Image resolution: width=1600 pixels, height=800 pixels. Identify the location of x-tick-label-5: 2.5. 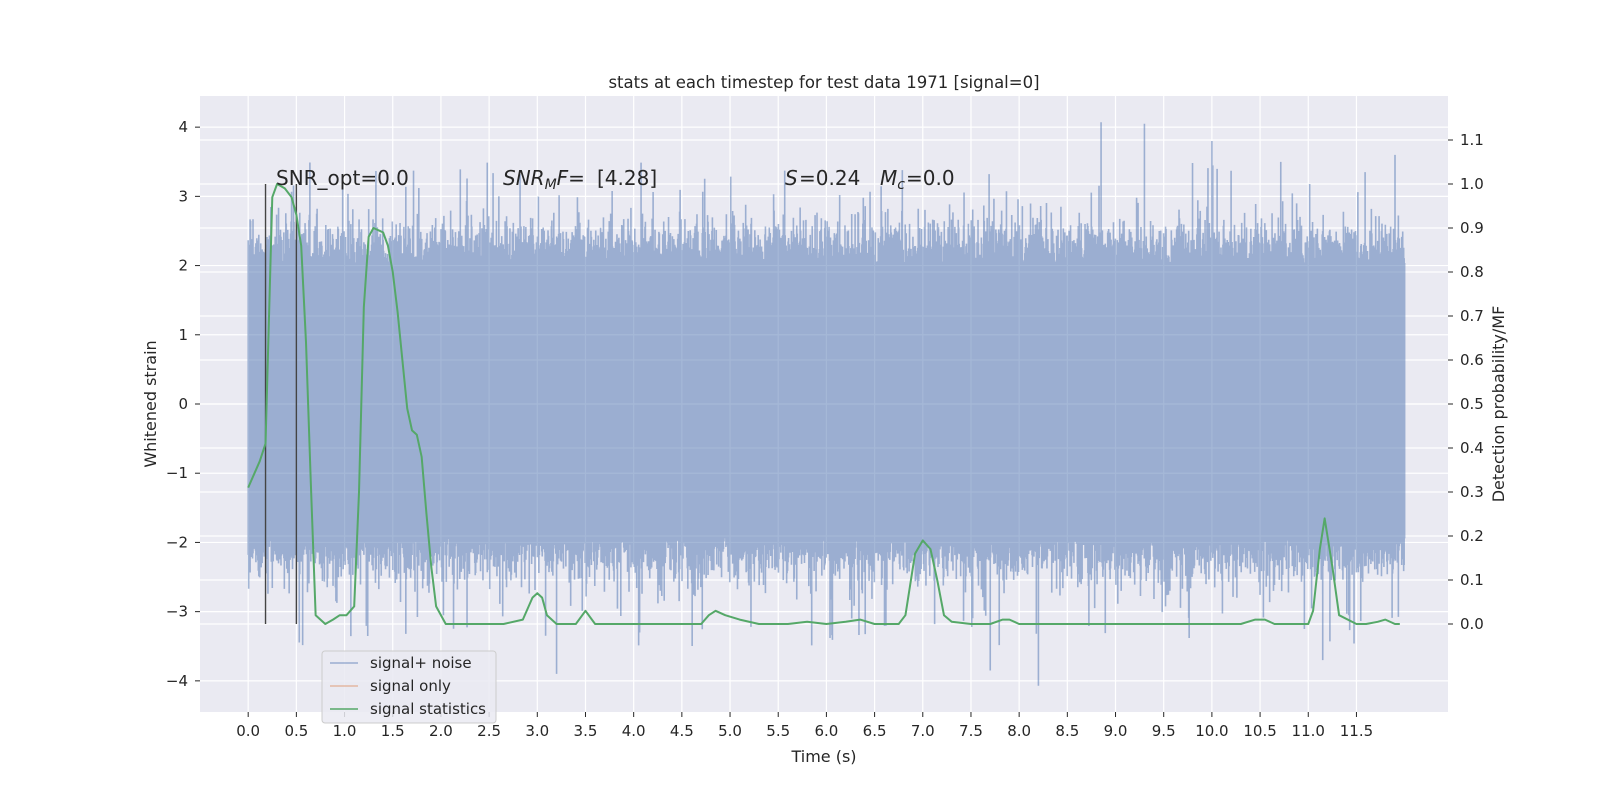
(489, 731).